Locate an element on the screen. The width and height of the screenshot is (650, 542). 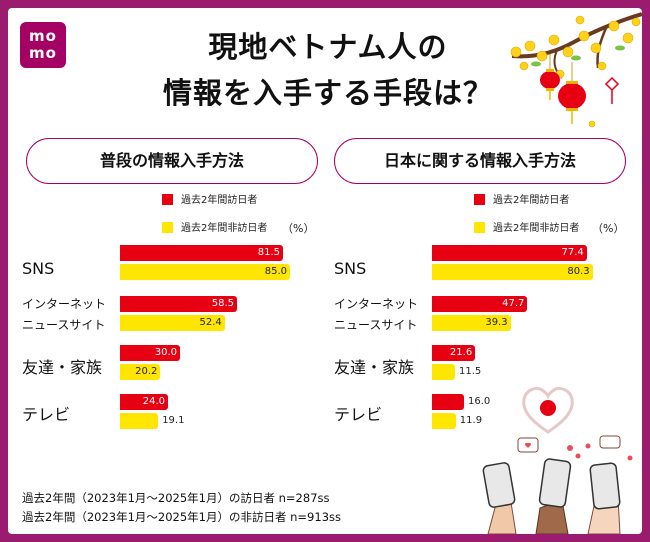
legend-non-visitor-right: 過去2年間非訪日者 is located at coordinates (526, 229).